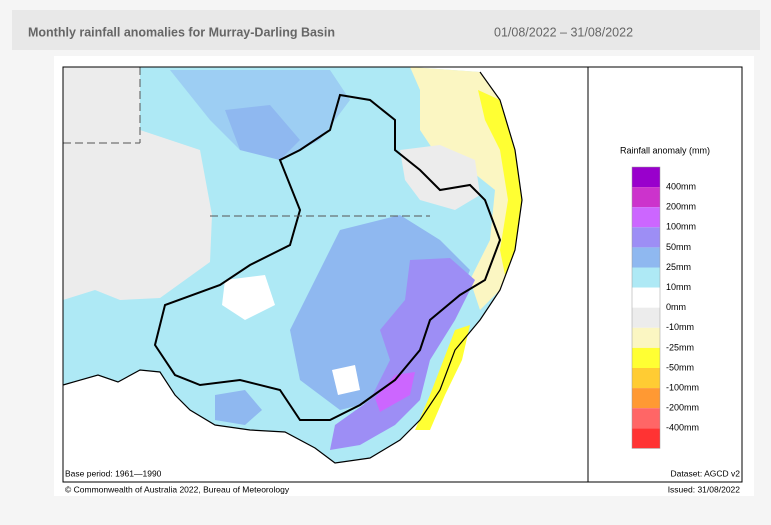  What do you see at coordinates (681, 186) in the screenshot?
I see `legend-label: 400mm` at bounding box center [681, 186].